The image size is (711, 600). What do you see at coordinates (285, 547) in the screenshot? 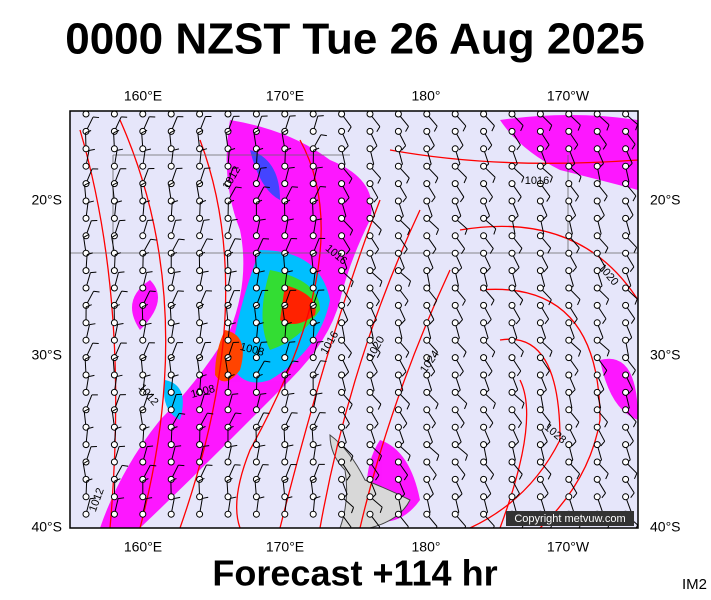
I see `lon-label: 170°E` at bounding box center [285, 547].